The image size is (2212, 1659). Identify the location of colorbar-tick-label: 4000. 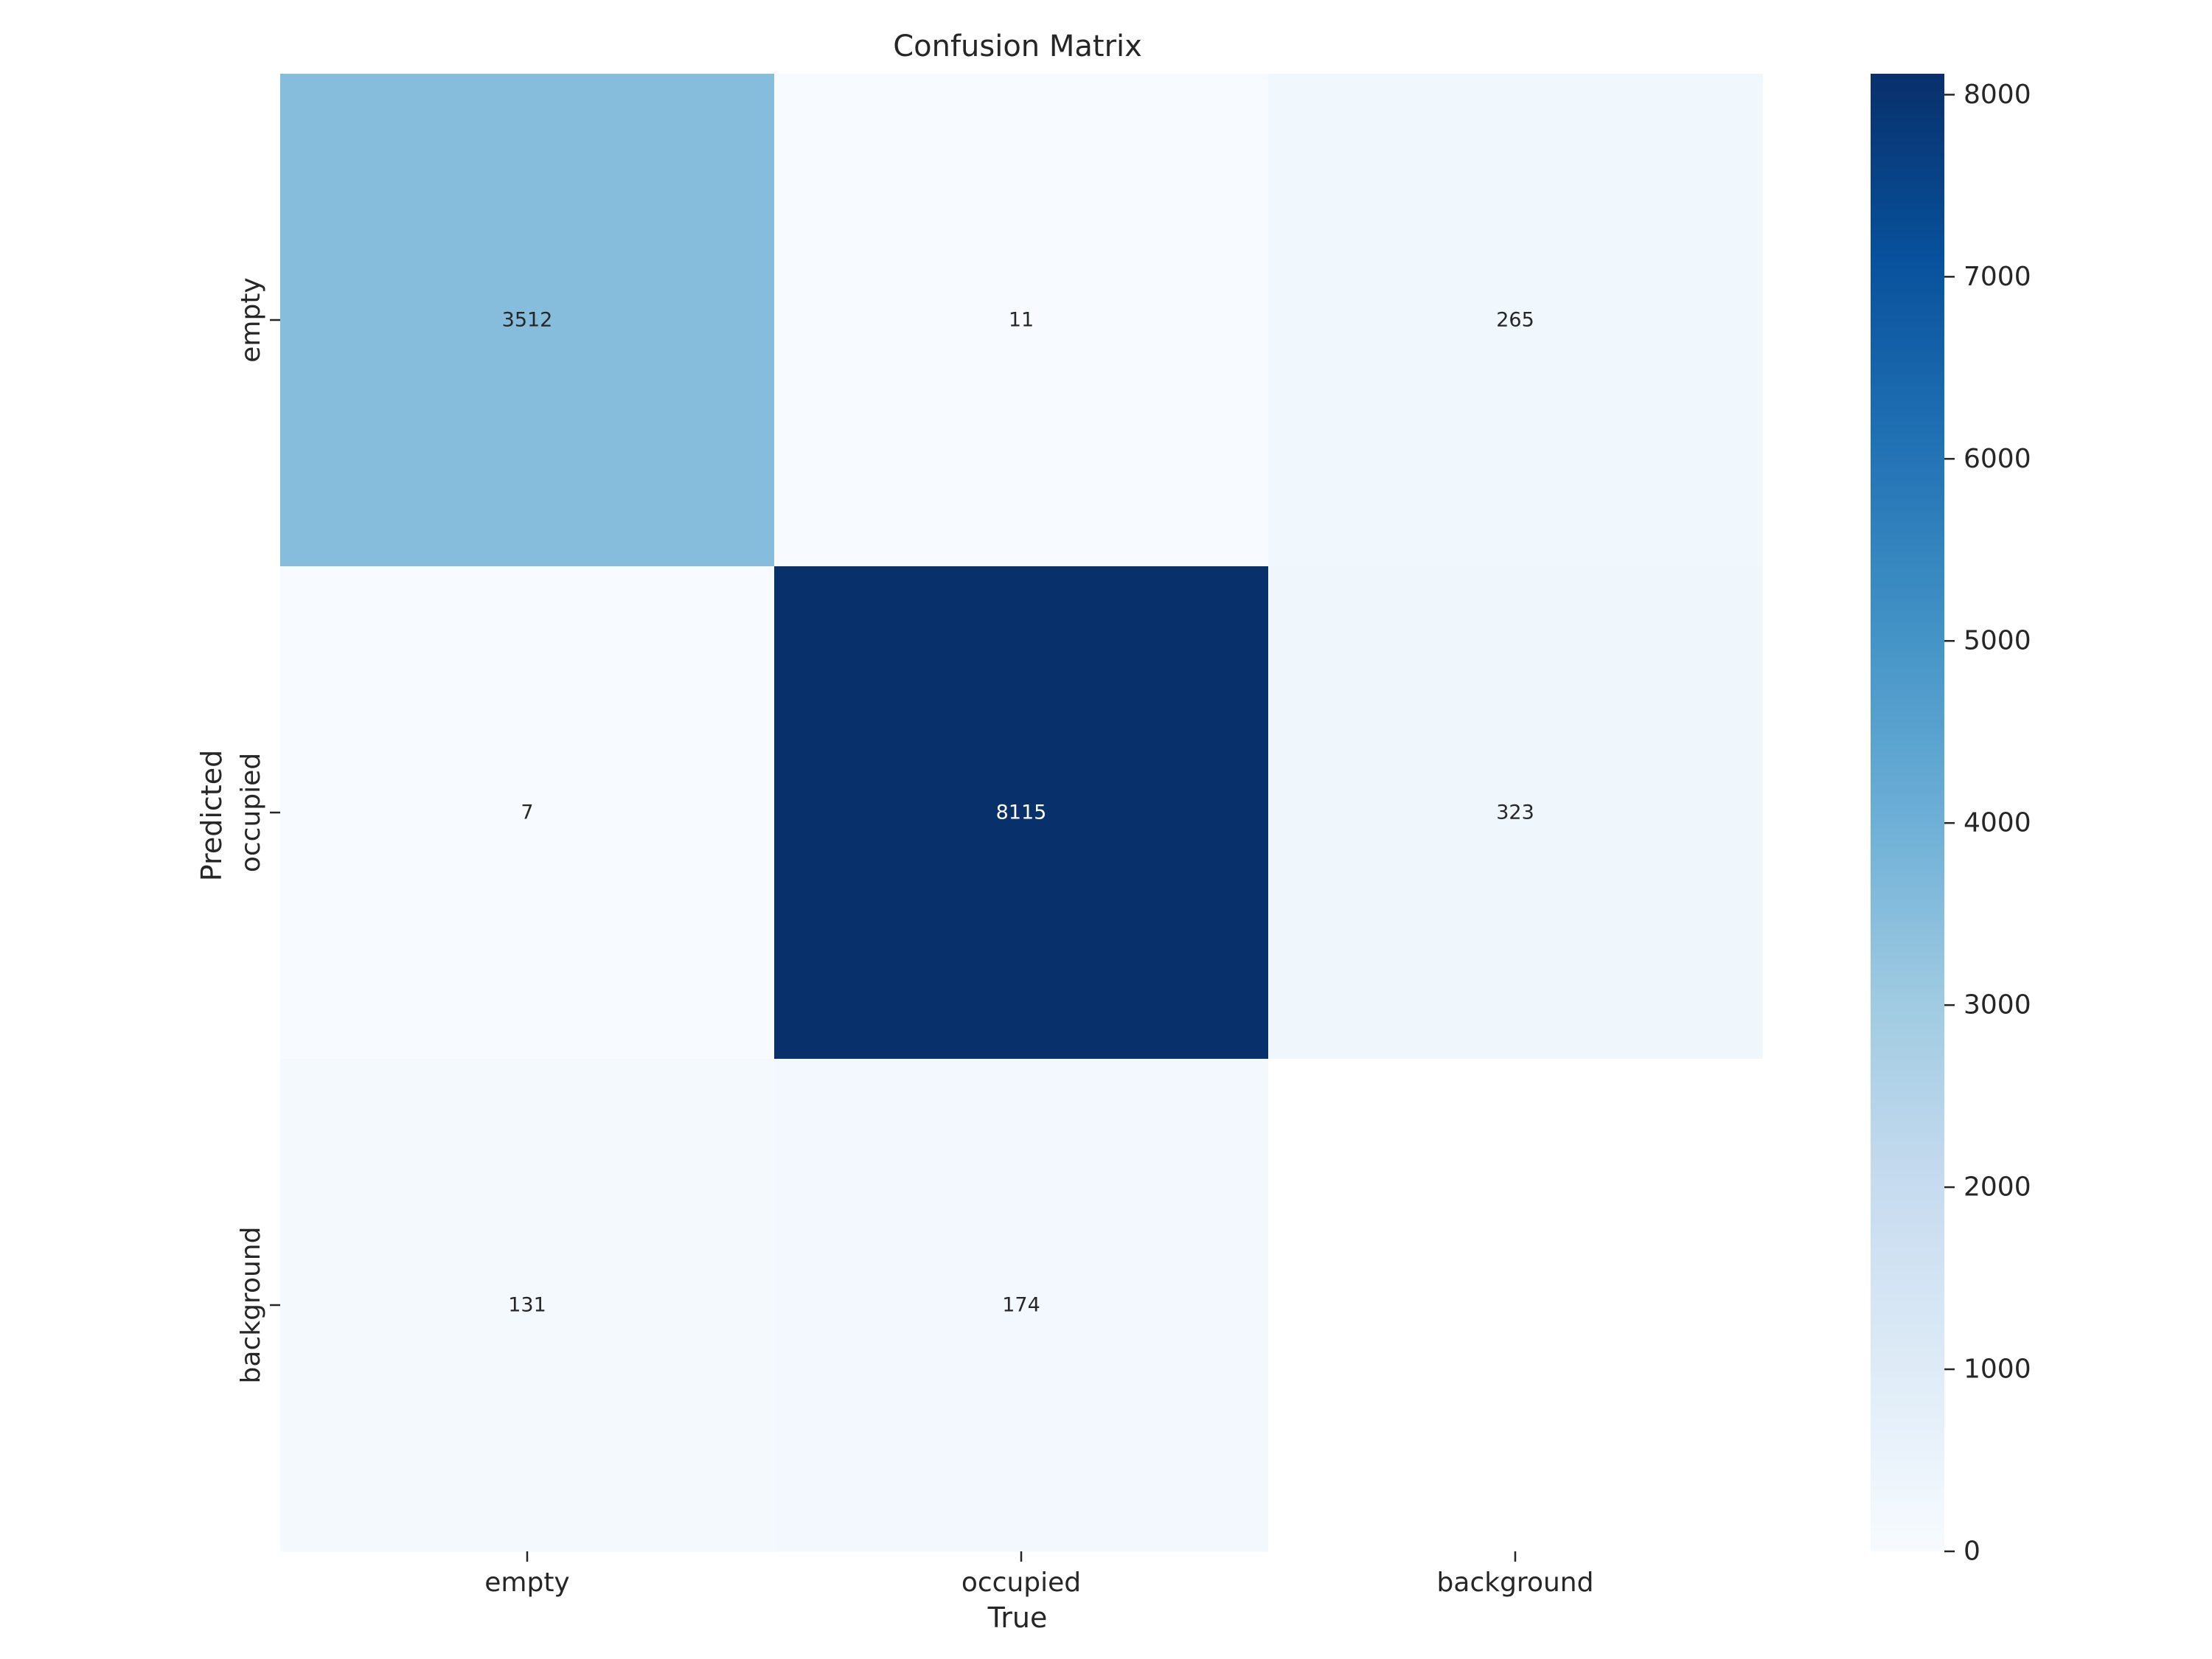
(1997, 823).